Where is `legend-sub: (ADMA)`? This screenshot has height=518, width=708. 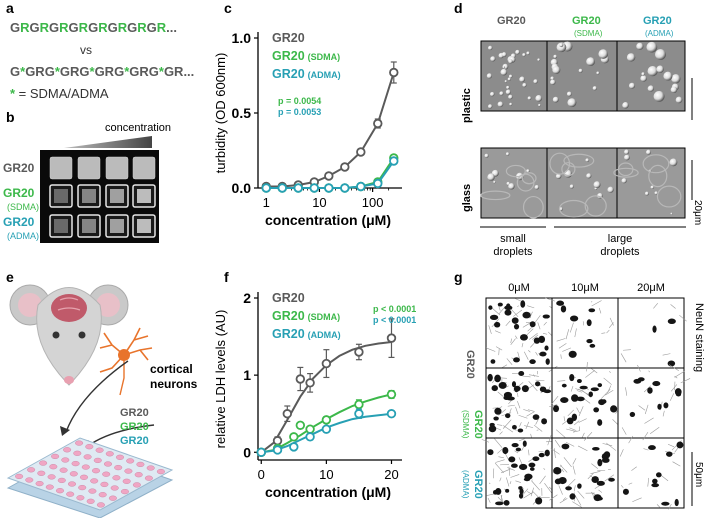 legend-sub: (ADMA) is located at coordinates (324, 335).